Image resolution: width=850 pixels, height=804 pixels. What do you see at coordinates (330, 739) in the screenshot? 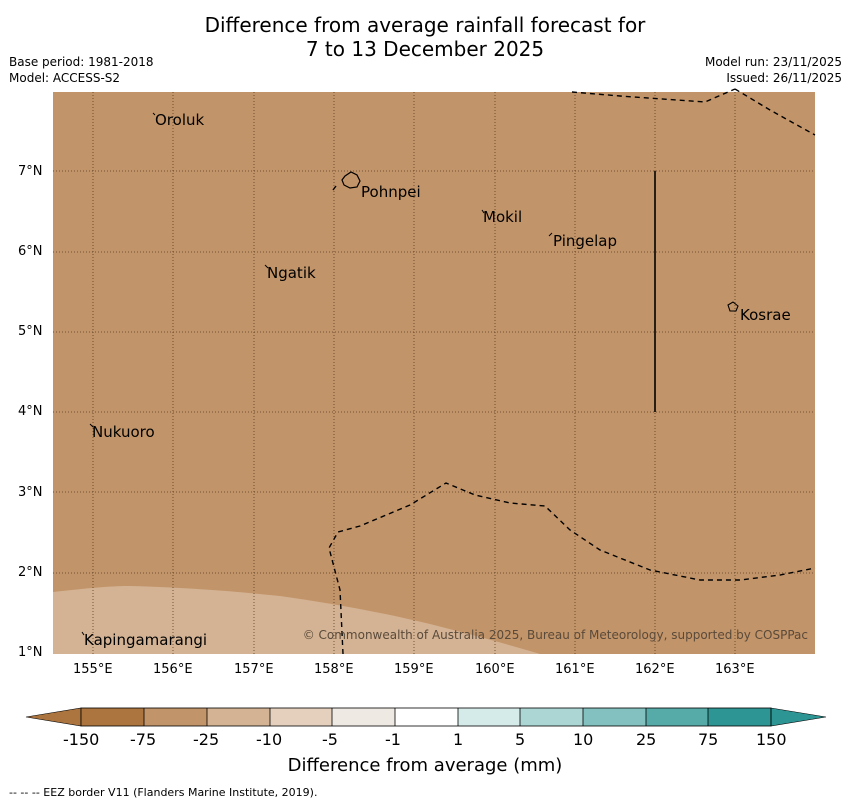
I see `colorbar-label: -5` at bounding box center [330, 739].